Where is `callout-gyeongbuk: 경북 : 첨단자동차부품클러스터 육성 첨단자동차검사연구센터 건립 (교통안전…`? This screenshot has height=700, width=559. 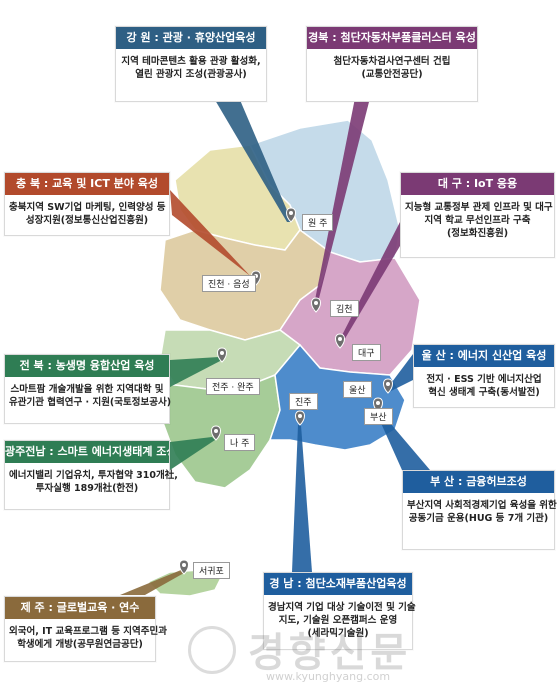
callout-gyeongbuk: 경북 : 첨단자동차부품클러스터 육성 첨단자동차검사연구센터 건립 (교통안전… is located at coordinates (392, 64).